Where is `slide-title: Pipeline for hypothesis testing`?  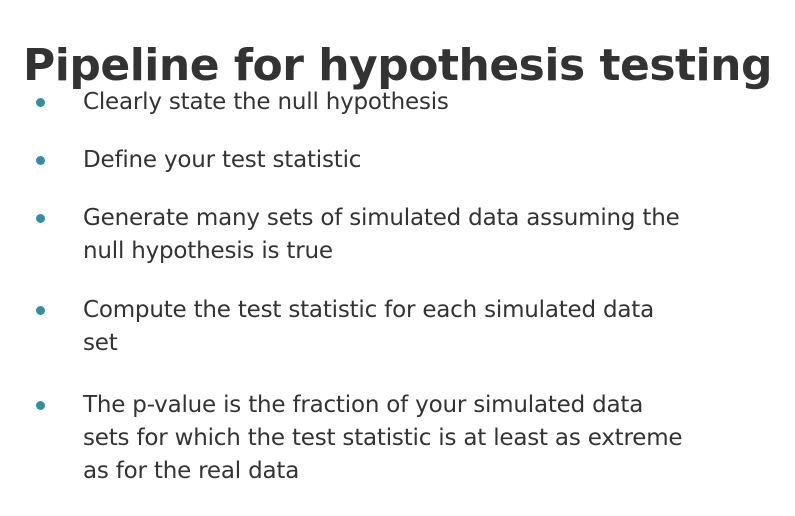
slide-title: Pipeline for hypothesis testing is located at coordinates (397, 66).